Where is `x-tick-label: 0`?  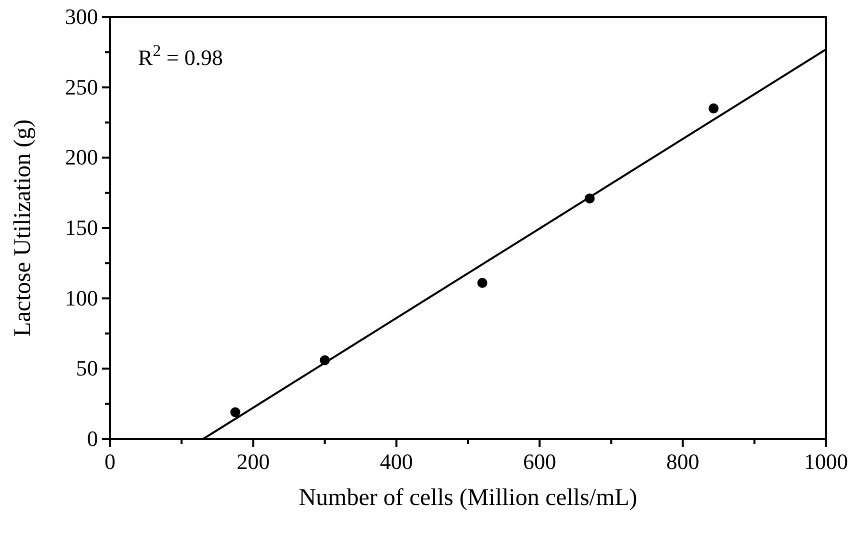 x-tick-label: 0 is located at coordinates (110, 461).